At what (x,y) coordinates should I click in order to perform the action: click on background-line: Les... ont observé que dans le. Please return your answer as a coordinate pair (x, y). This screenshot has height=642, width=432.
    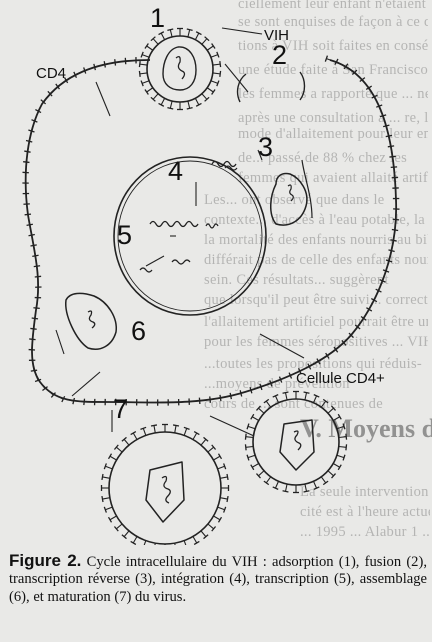
    Looking at the image, I should click on (294, 200).